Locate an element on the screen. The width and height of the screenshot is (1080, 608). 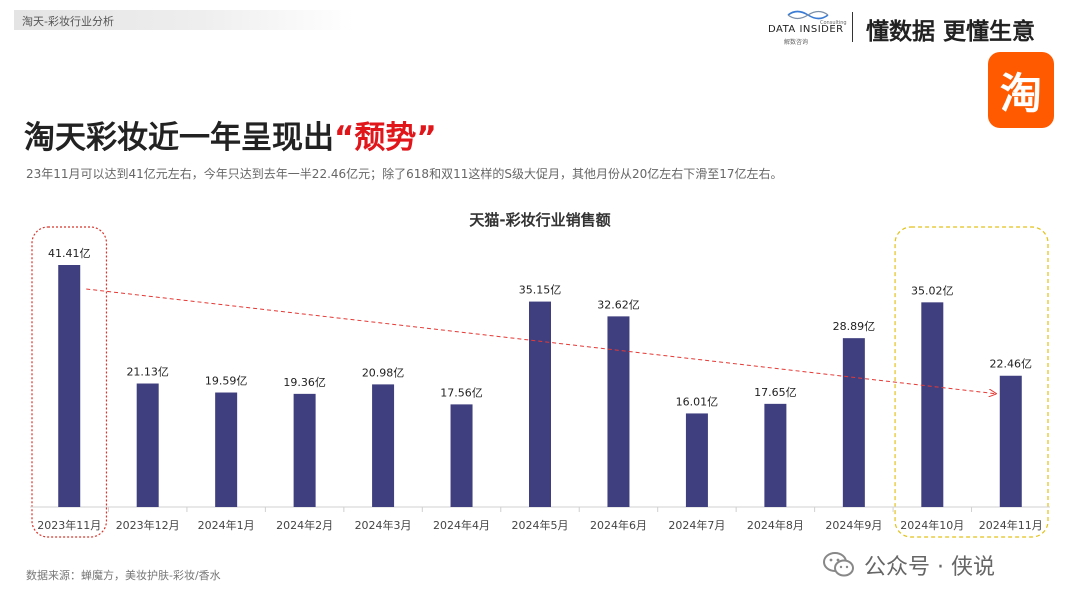
data-label-3: 19.36亿 is located at coordinates (304, 382).